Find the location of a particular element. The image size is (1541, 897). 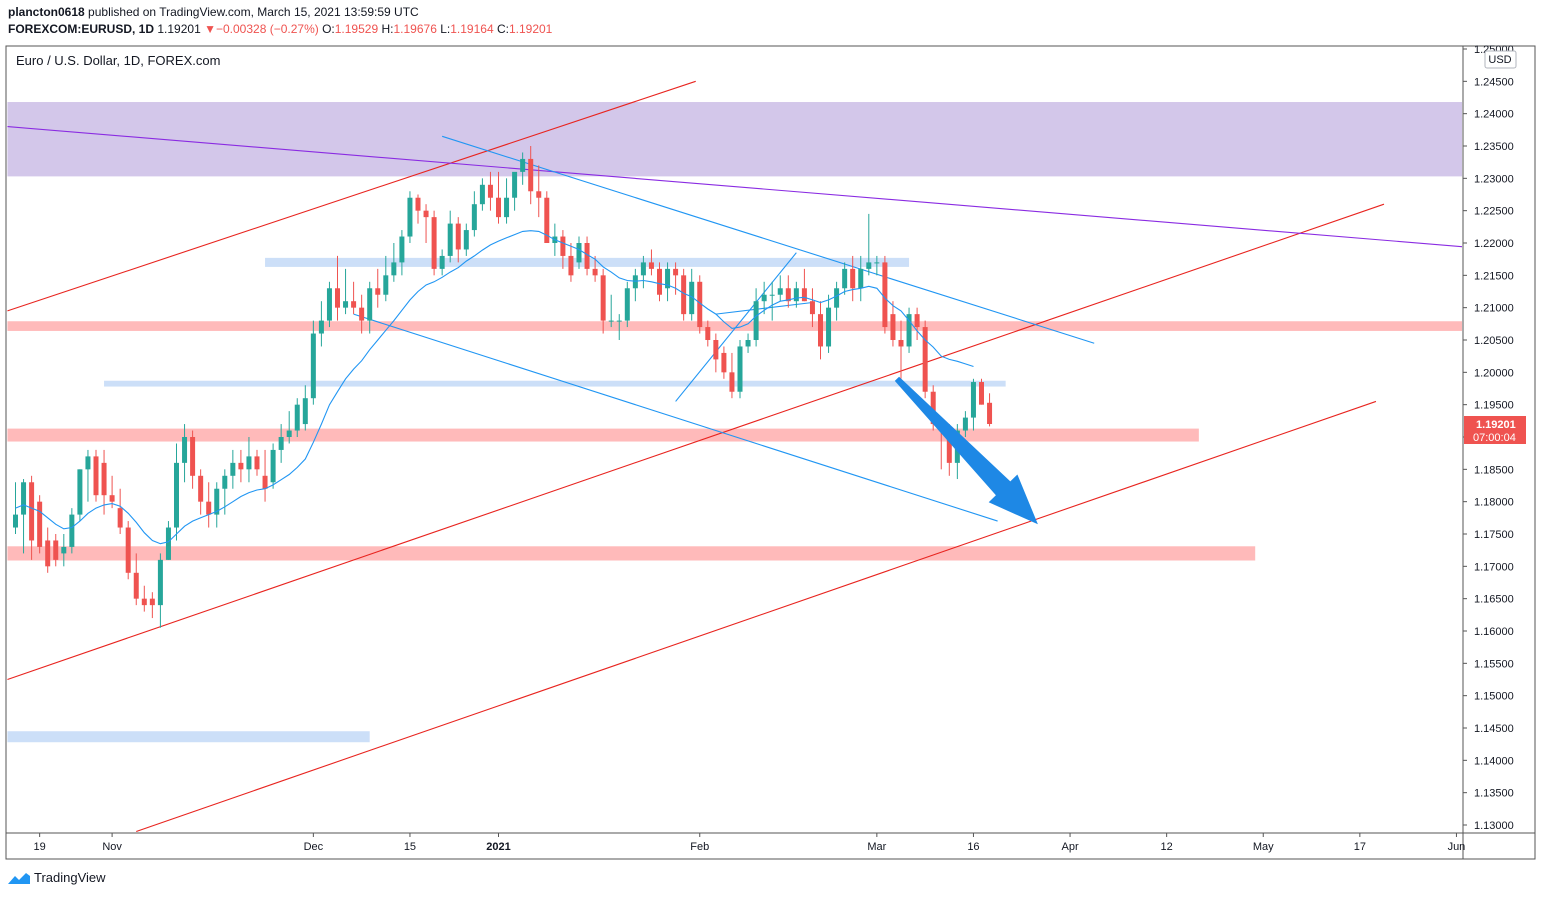

currency-box is located at coordinates (1500, 59).